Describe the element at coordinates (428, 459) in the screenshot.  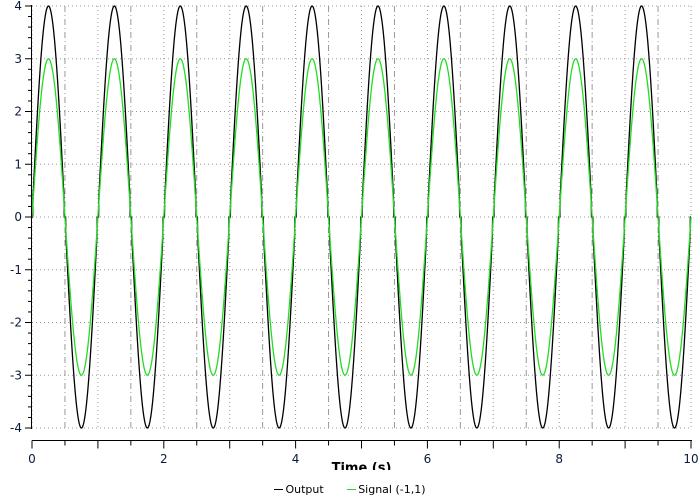
I see `x-tick-label: 6` at that location.